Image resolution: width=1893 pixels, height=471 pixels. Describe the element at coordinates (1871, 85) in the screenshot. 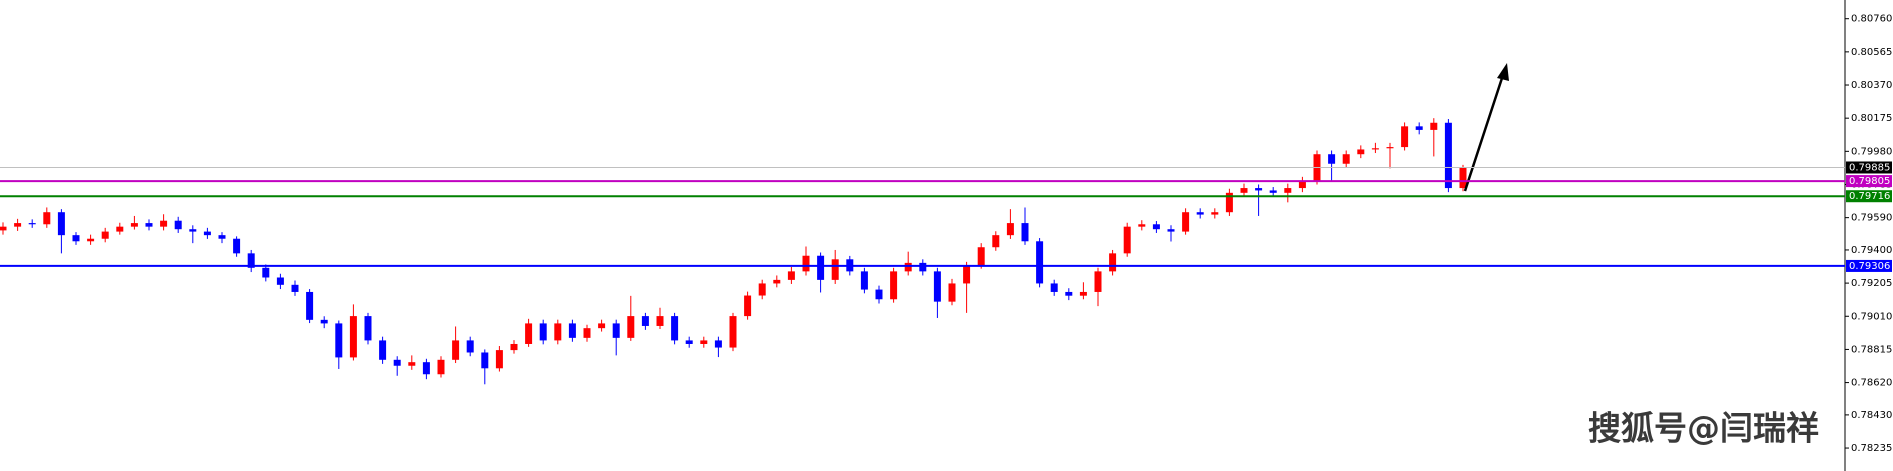

I see `y-tick-label: 0.80370` at that location.